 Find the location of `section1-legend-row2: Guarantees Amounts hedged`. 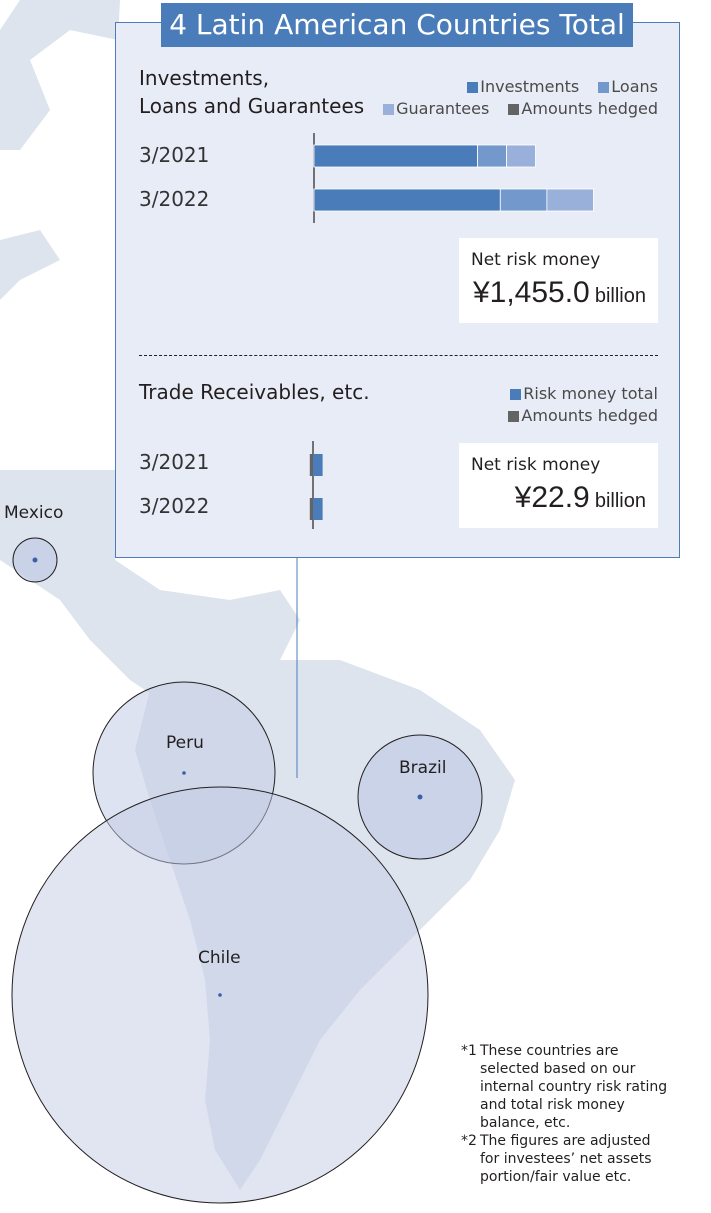

section1-legend-row2: Guarantees Amounts hedged is located at coordinates (520, 108).